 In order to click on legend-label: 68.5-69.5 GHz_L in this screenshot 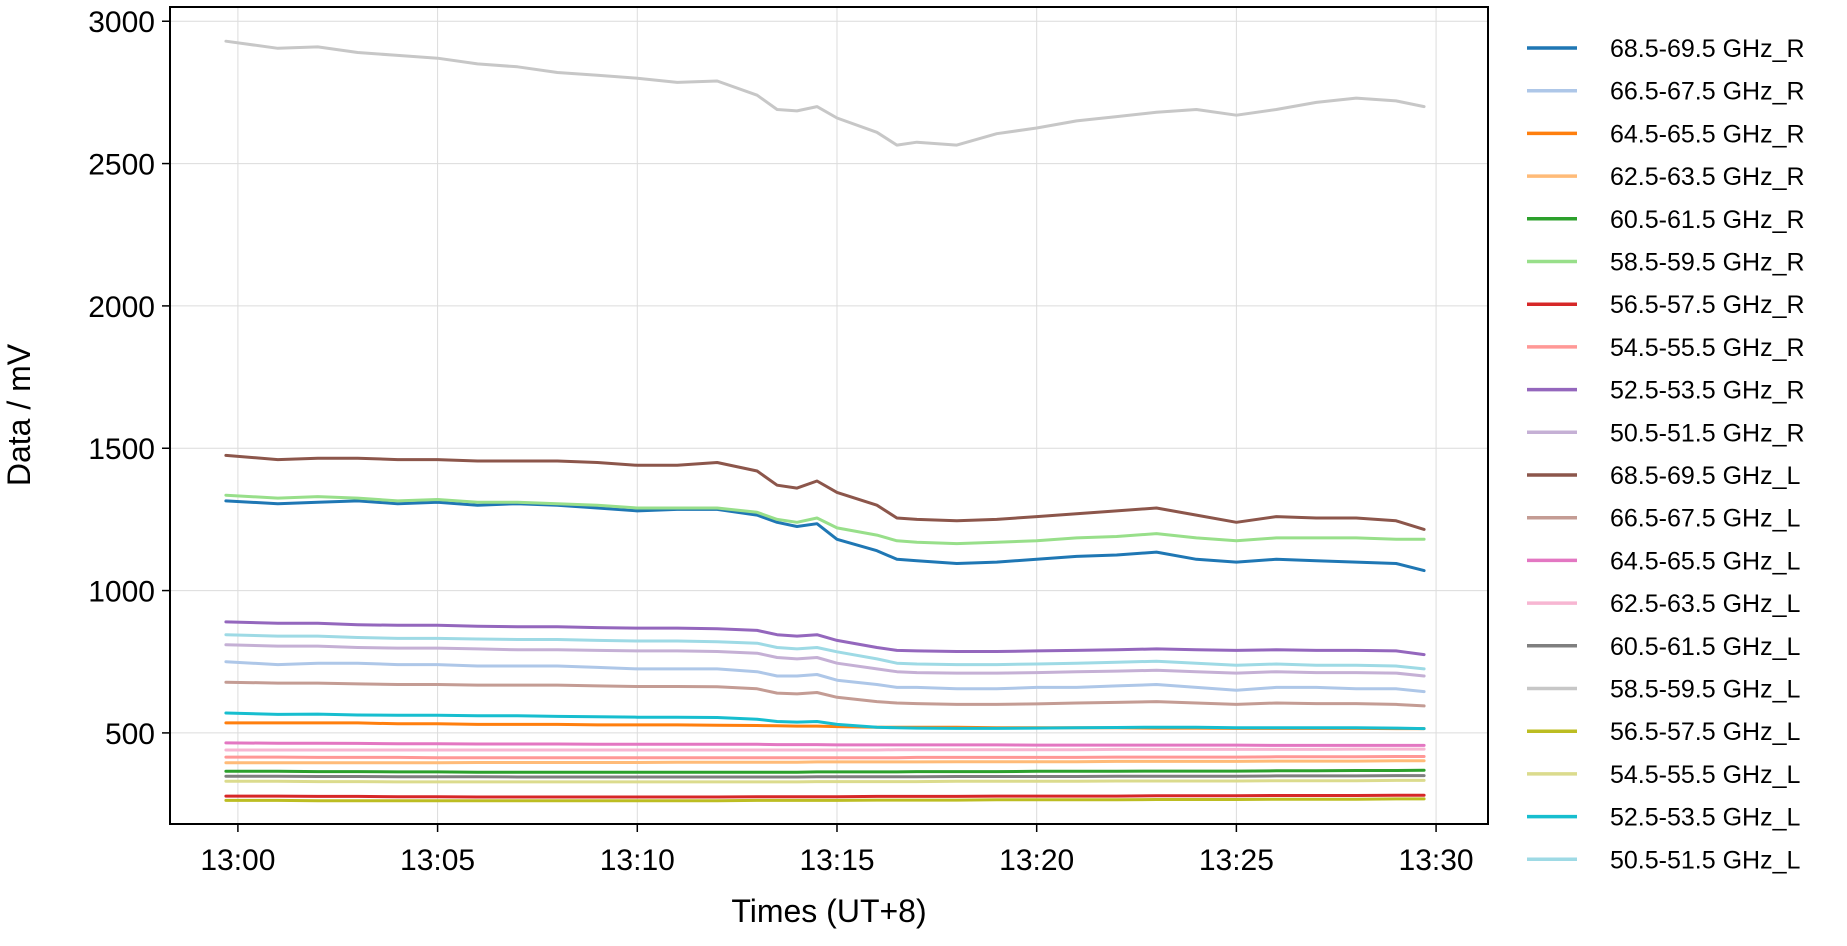, I will do `click(1705, 476)`.